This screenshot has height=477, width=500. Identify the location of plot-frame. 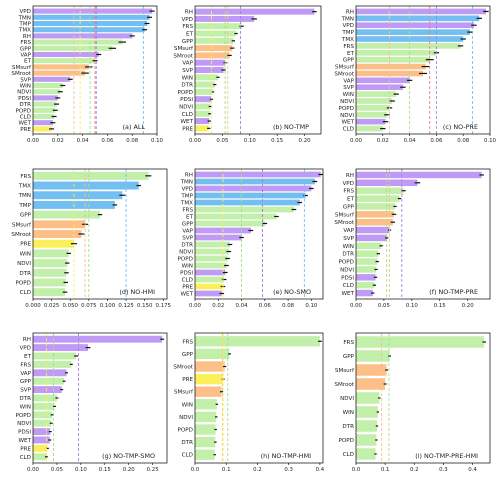
(258, 70).